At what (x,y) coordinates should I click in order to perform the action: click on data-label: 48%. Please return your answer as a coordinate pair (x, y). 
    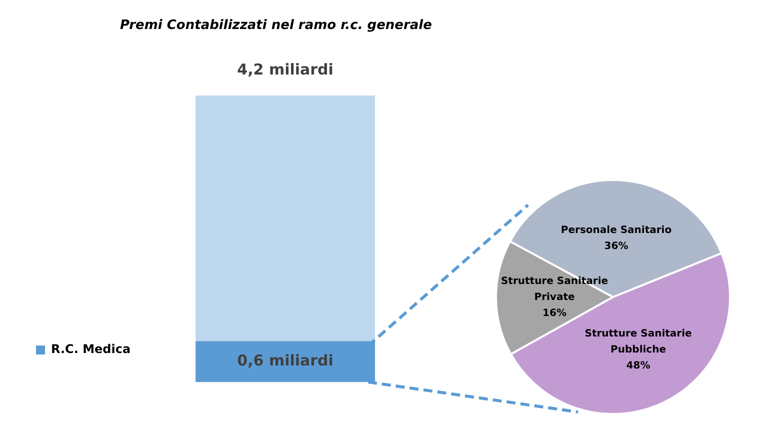
    Looking at the image, I should click on (638, 366).